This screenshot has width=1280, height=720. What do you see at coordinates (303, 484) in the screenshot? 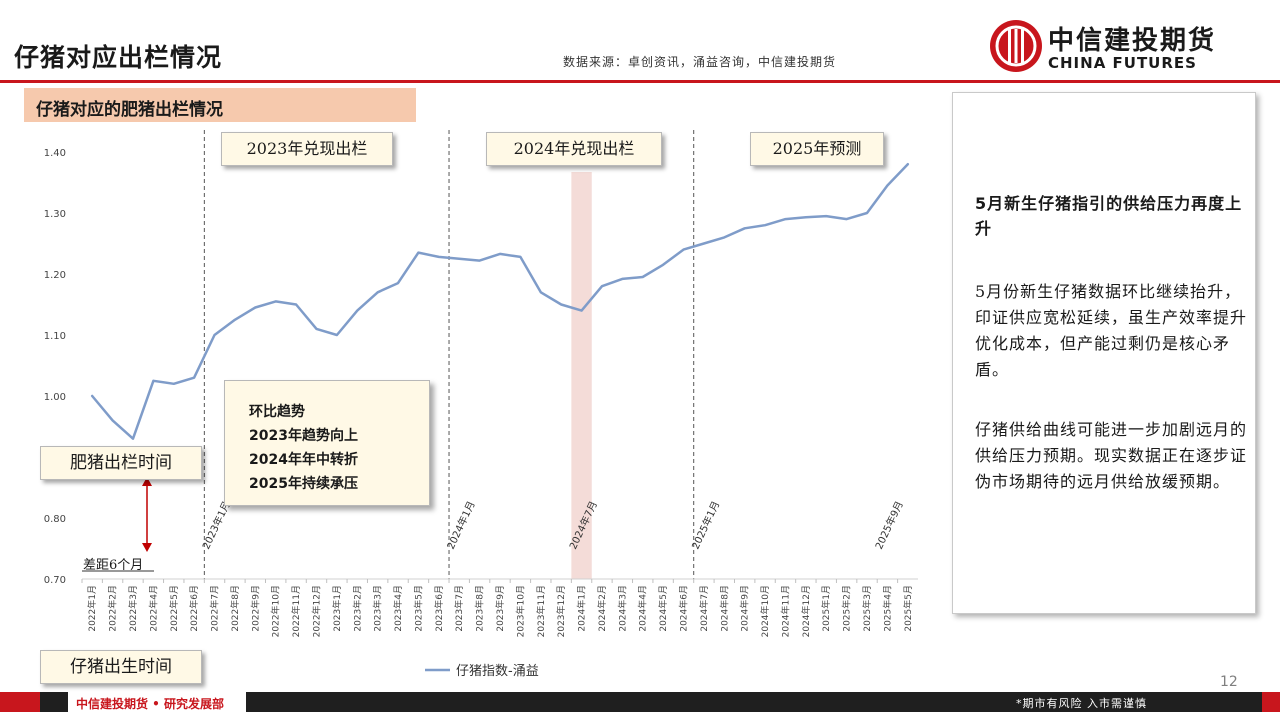
I see `trend-note-line: 2025年持续承压` at bounding box center [303, 484].